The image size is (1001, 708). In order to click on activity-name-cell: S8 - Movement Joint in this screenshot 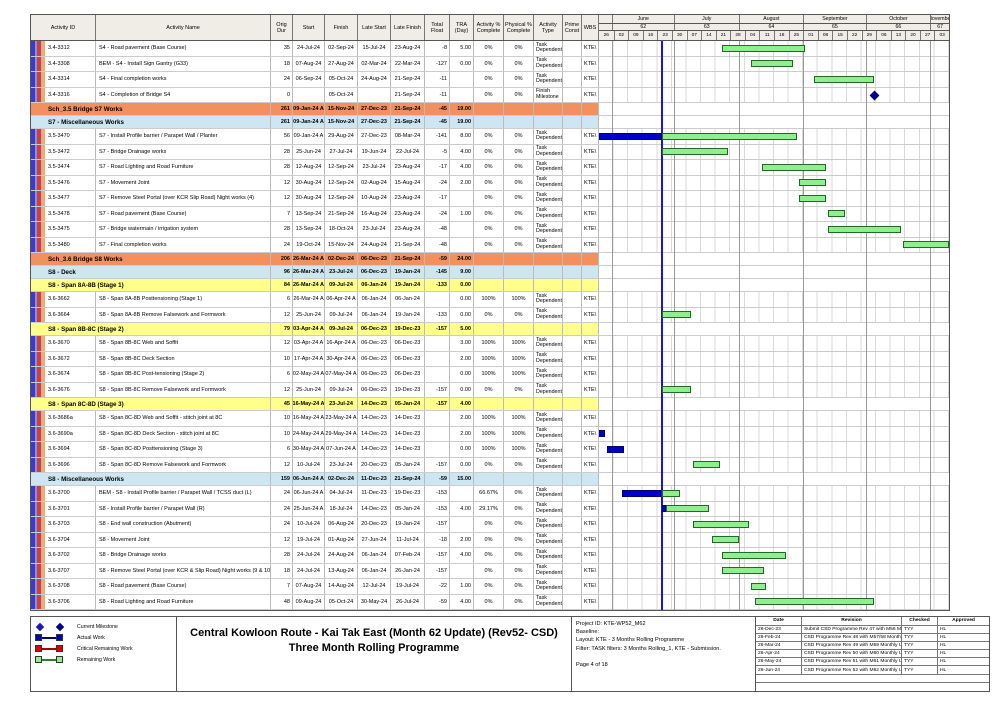, I will do `click(183, 539)`.